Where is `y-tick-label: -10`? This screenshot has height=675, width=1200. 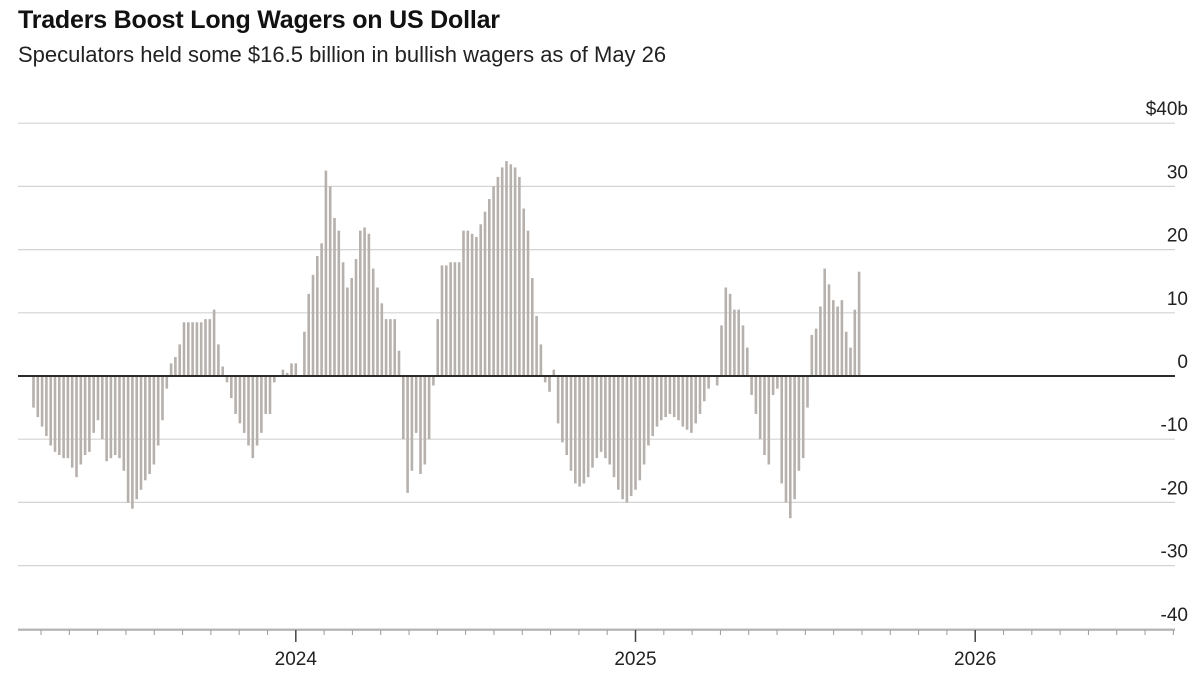 y-tick-label: -10 is located at coordinates (1174, 425).